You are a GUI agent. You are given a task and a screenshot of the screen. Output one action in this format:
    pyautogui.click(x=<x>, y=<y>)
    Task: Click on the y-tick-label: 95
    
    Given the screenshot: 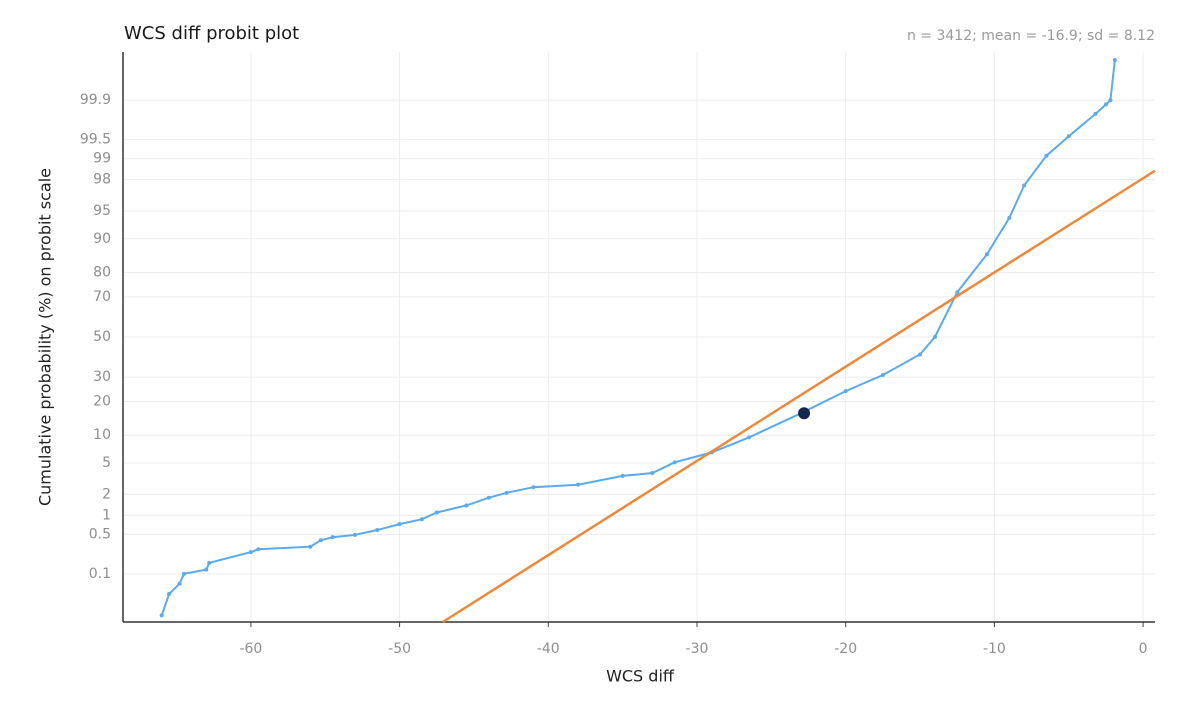 What is the action you would take?
    pyautogui.click(x=102, y=211)
    